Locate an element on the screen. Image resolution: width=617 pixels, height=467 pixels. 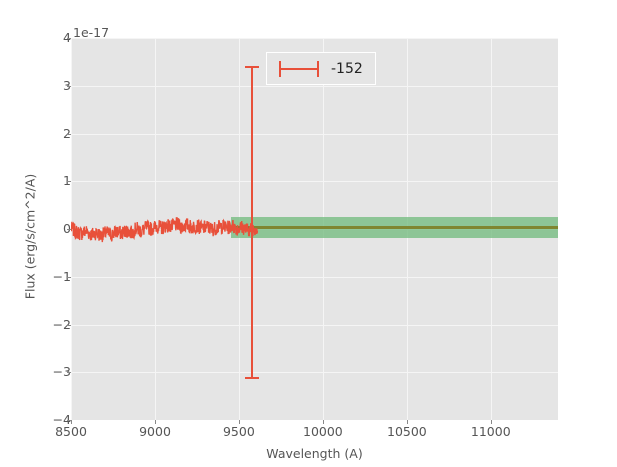
spectrum-path is located at coordinates (165, 230).